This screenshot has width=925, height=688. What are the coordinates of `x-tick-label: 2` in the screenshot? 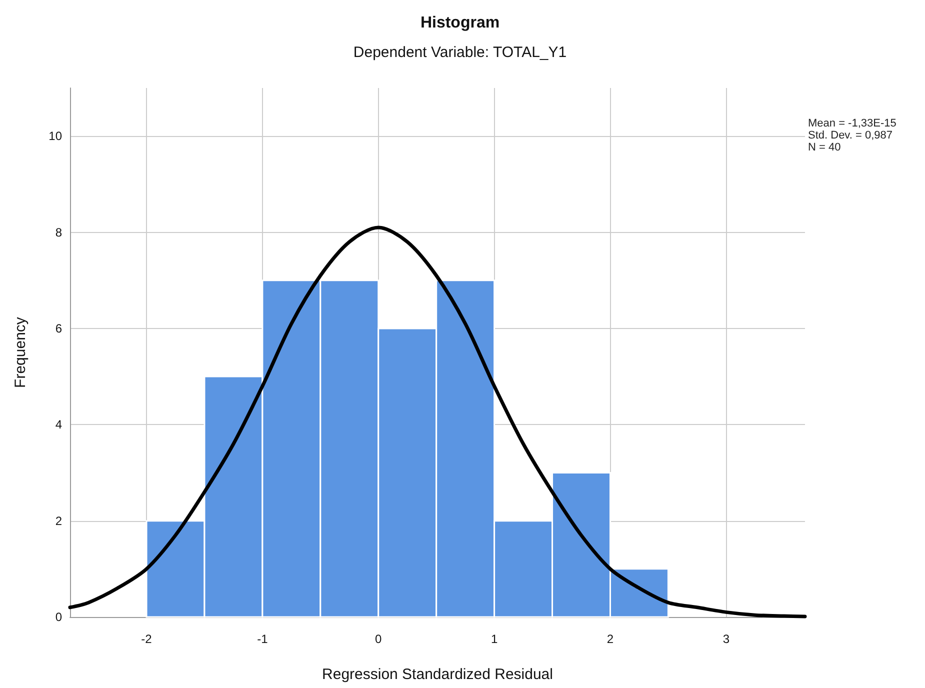 It's located at (610, 639).